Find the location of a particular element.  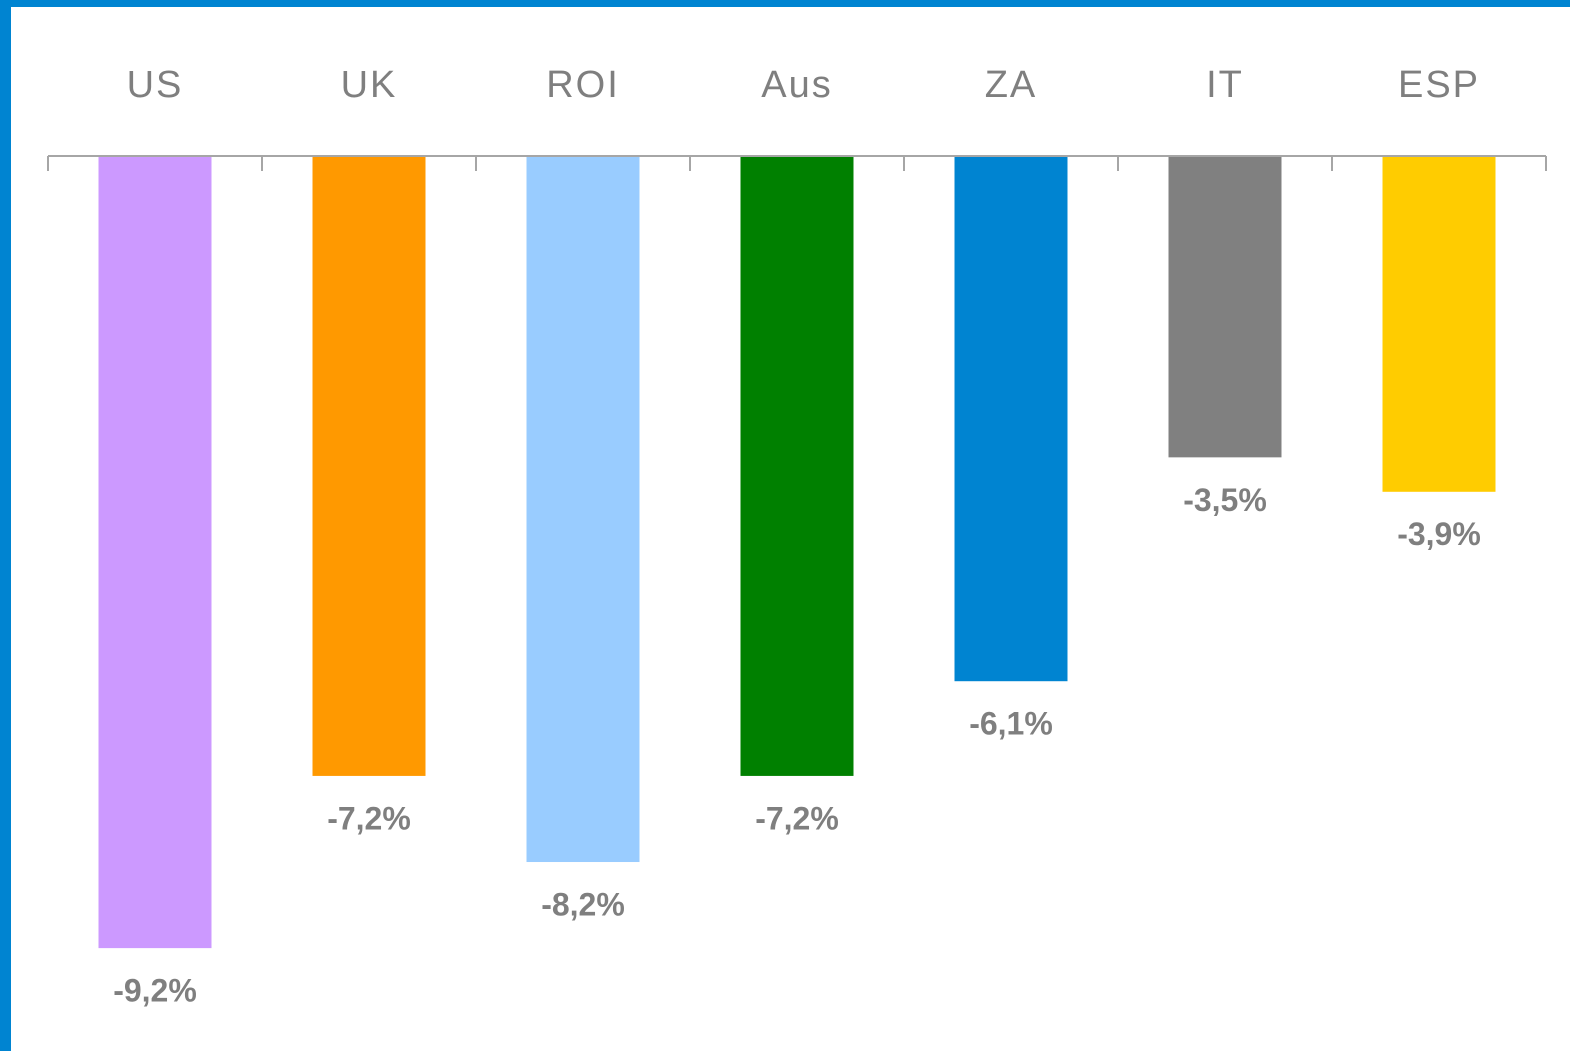

frame-left is located at coordinates (5, 525).